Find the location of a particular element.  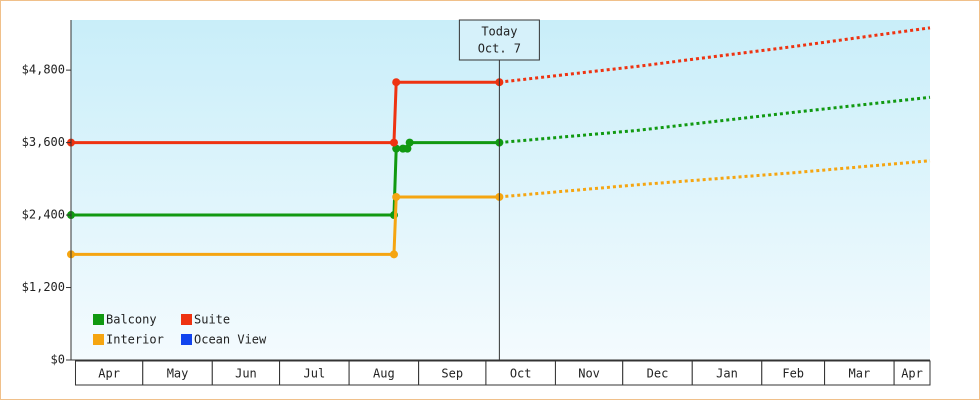

x-tick-label: Nov is located at coordinates (589, 374).